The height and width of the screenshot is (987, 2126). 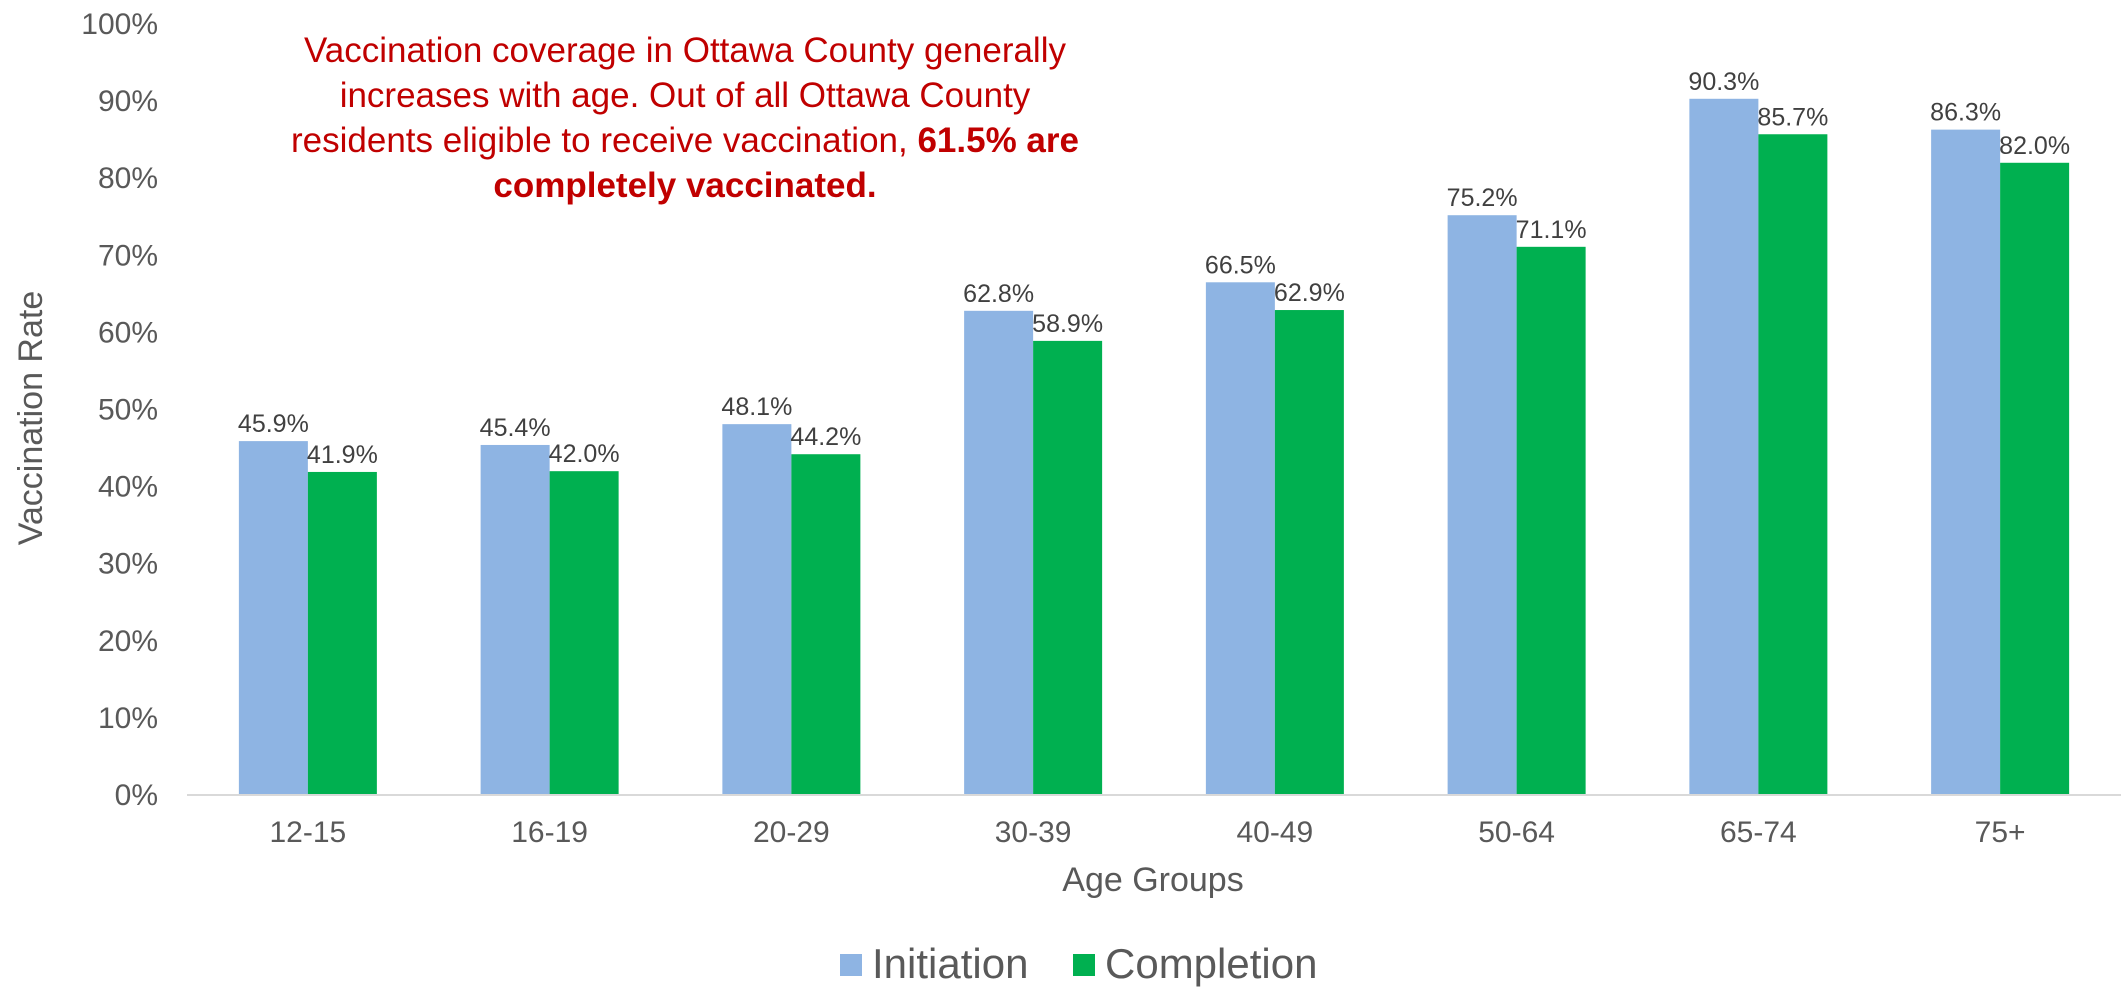 What do you see at coordinates (308, 832) in the screenshot?
I see `x-tick-label: 12-15` at bounding box center [308, 832].